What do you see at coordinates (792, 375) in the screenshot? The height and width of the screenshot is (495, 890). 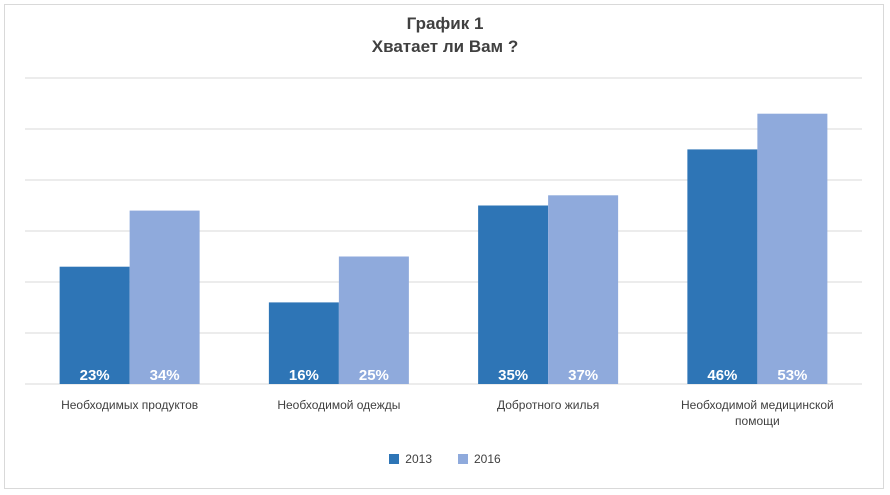 I see `data-label-2016-4: 53%` at bounding box center [792, 375].